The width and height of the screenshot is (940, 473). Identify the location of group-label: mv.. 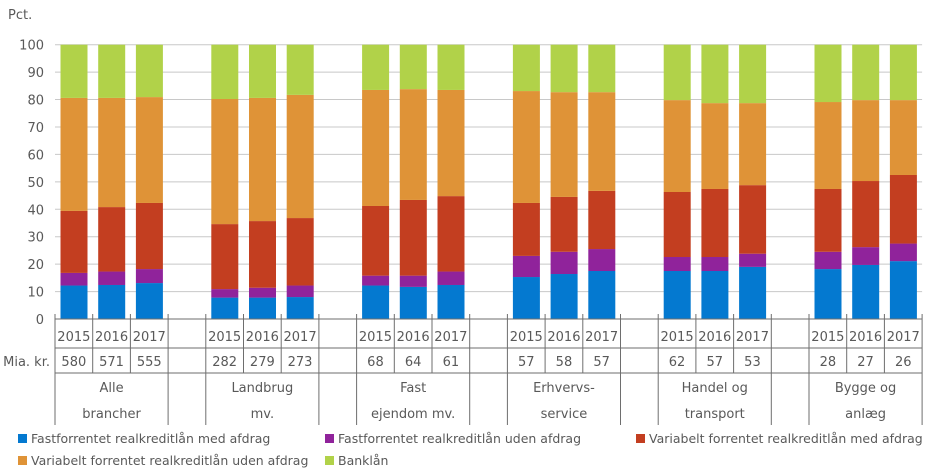
(262, 414).